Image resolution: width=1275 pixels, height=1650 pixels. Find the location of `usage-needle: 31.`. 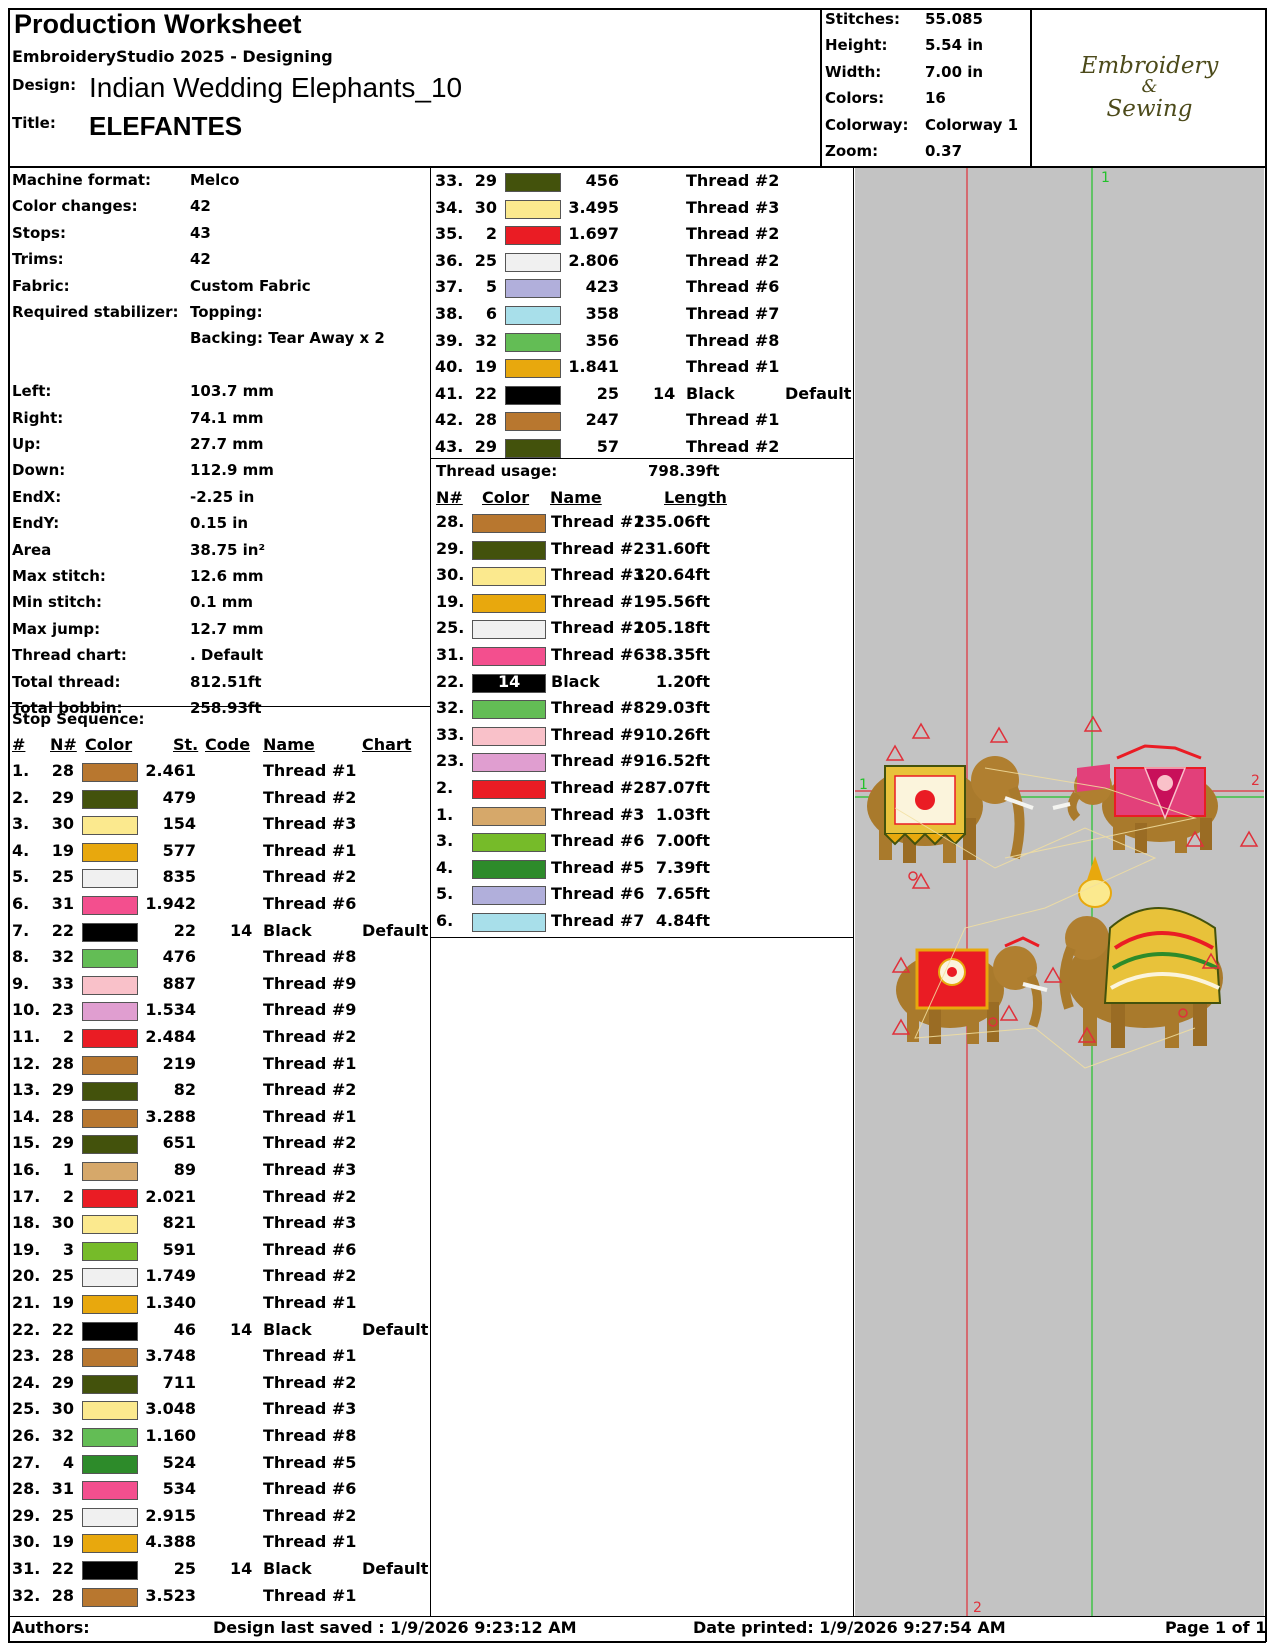

usage-needle: 31. is located at coordinates (450, 654).